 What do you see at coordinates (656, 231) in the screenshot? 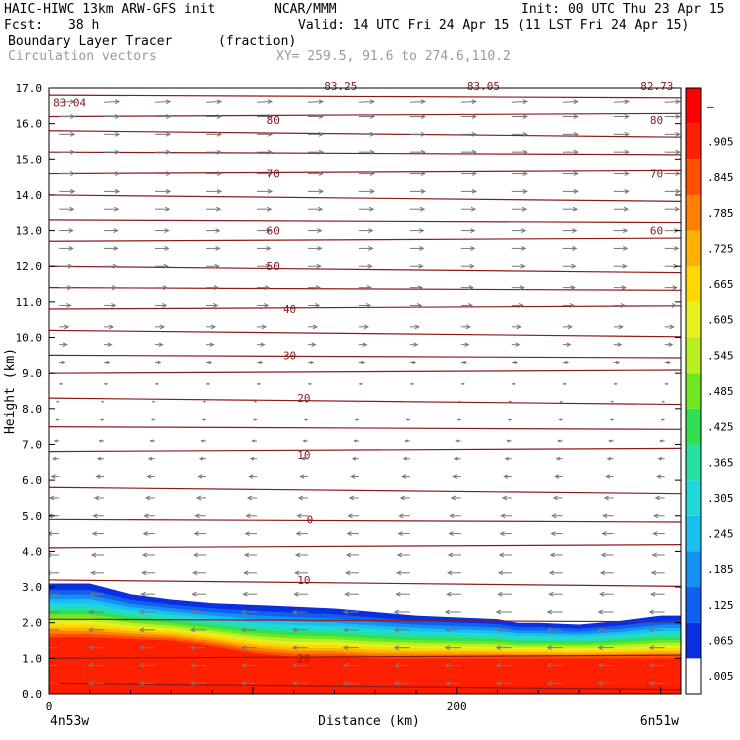
I see `contour-label: 60` at bounding box center [656, 231].